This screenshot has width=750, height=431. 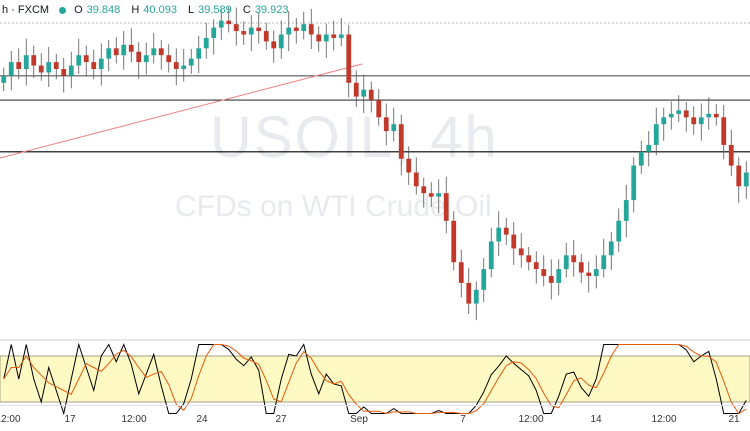 What do you see at coordinates (63, 10) in the screenshot?
I see `market-status-dot` at bounding box center [63, 10].